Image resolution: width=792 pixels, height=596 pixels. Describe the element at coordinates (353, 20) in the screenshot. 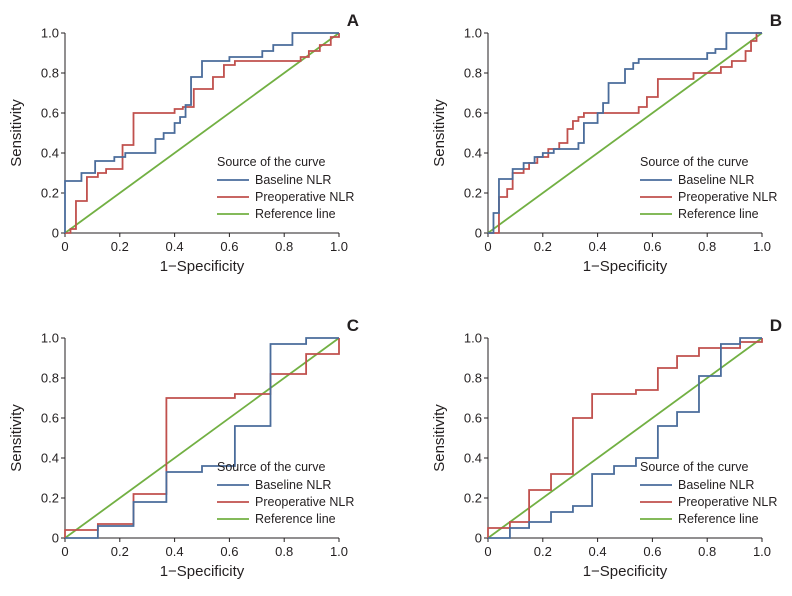

I see `panel-letter: A` at that location.